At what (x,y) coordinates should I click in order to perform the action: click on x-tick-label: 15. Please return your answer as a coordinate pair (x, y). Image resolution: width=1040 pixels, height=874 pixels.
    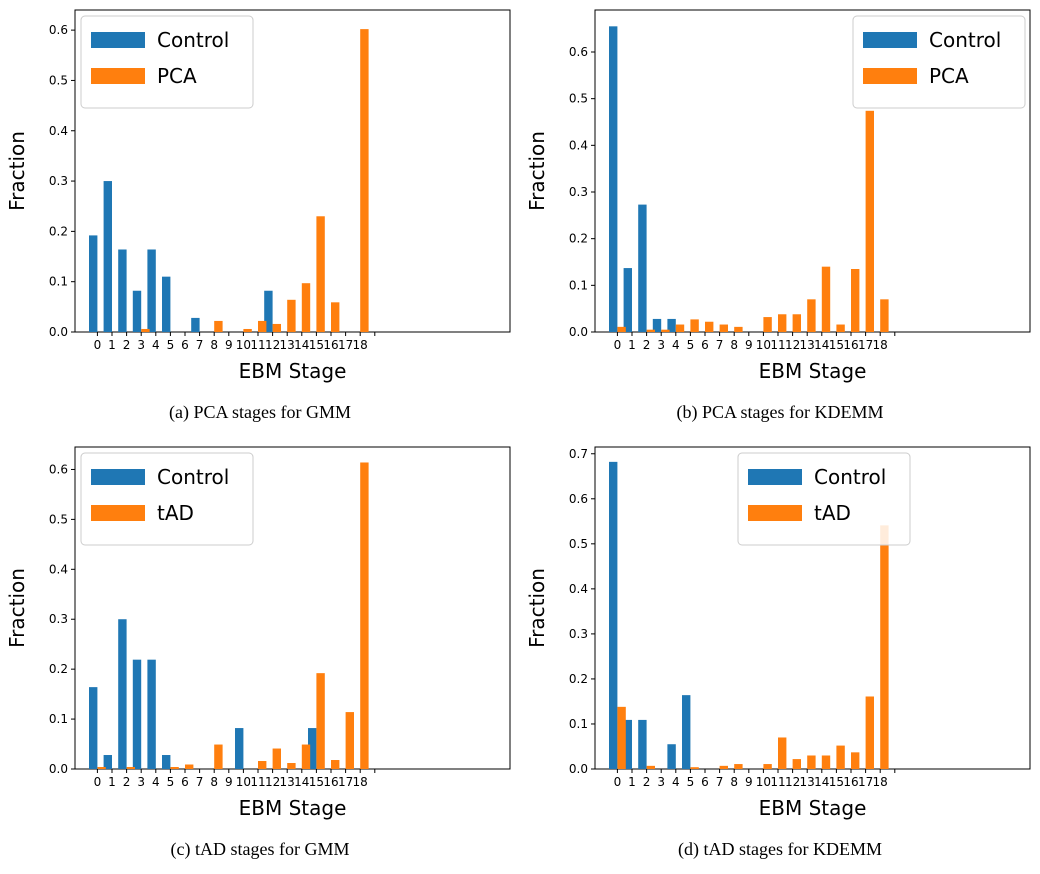
    Looking at the image, I should click on (316, 782).